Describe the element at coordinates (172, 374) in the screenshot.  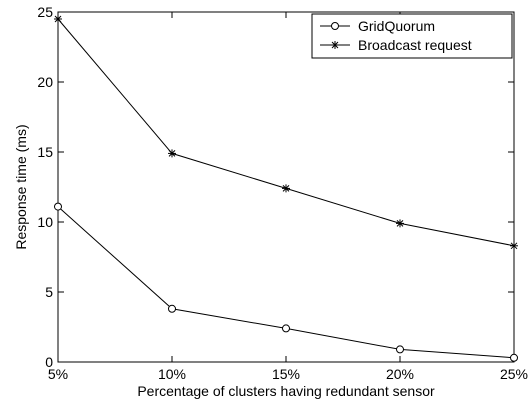
I see `x-tick-label: 10%` at that location.